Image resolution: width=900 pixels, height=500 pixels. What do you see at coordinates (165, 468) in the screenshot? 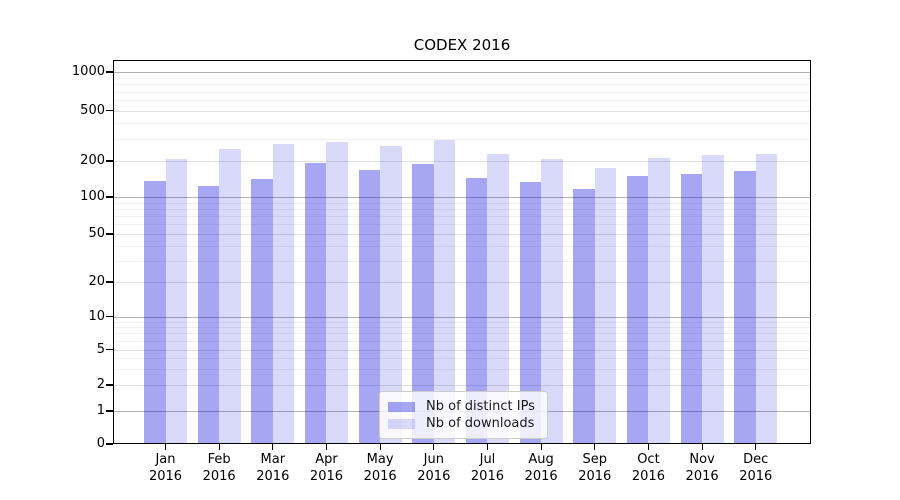
I see `x-axis-tick-label: Jan 2016` at bounding box center [165, 468].